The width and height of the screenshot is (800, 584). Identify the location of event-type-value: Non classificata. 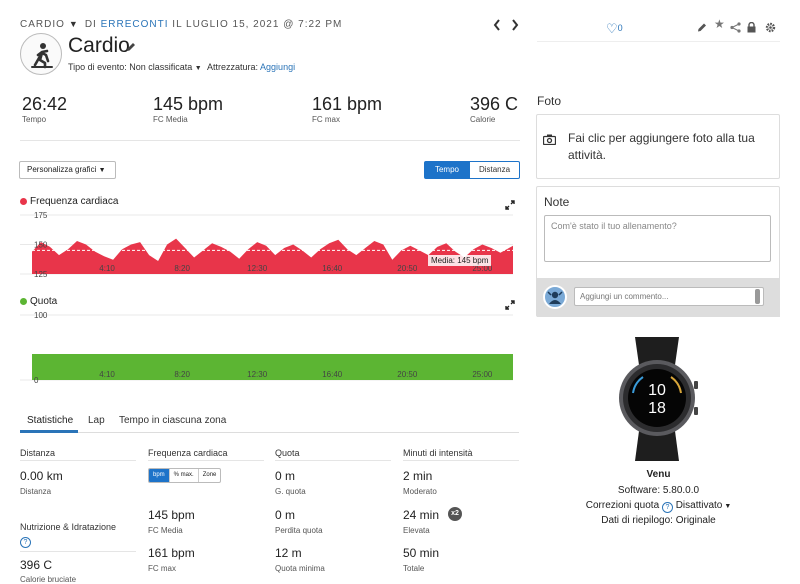
(161, 67).